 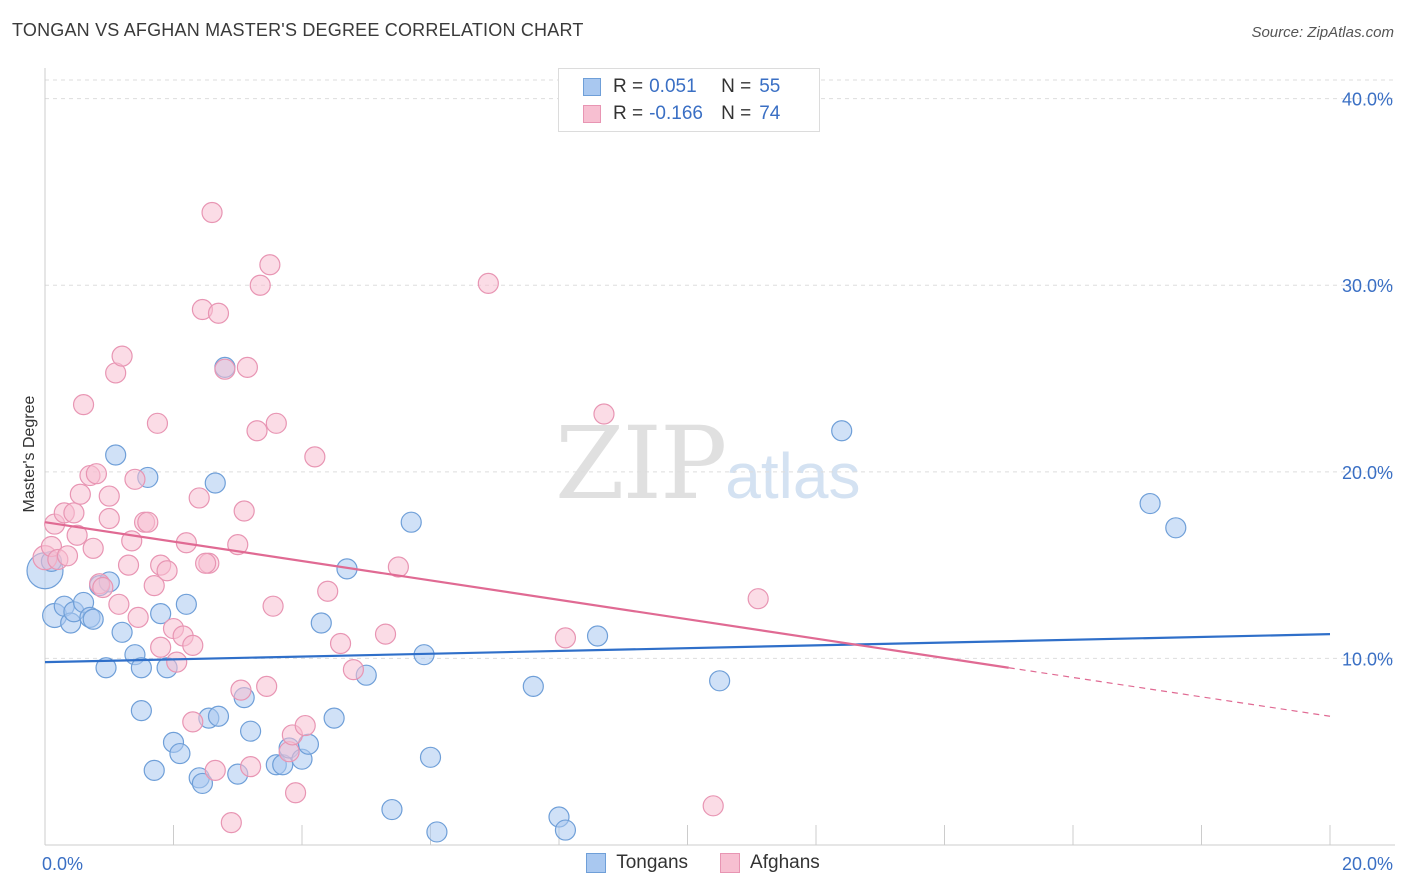 What do you see at coordinates (592, 87) in the screenshot?
I see `tongans-swatch` at bounding box center [592, 87].